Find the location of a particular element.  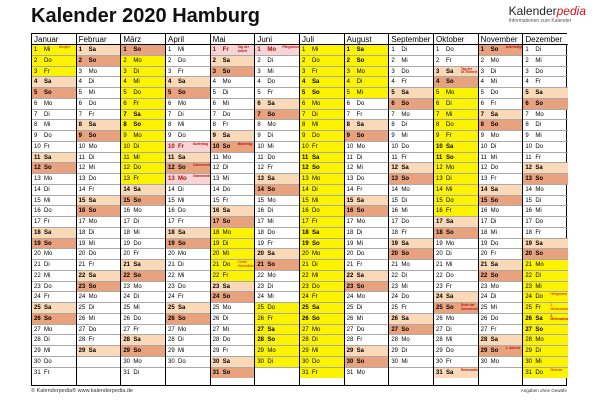

day-number: 17 is located at coordinates (216, 222).